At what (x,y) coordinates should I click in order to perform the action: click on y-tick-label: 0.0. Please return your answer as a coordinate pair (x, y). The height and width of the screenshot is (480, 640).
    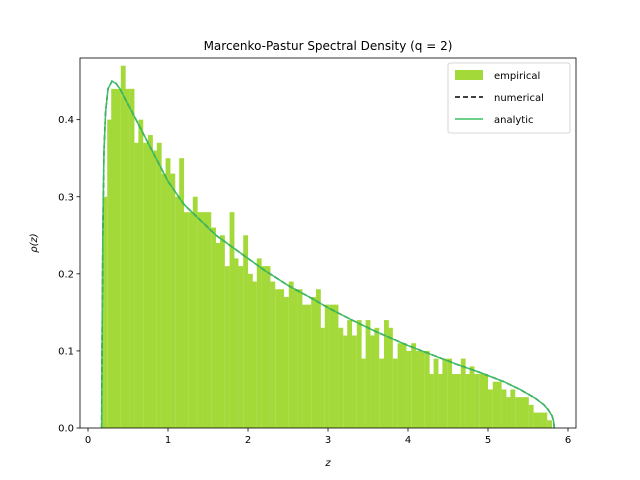
    Looking at the image, I should click on (66, 429).